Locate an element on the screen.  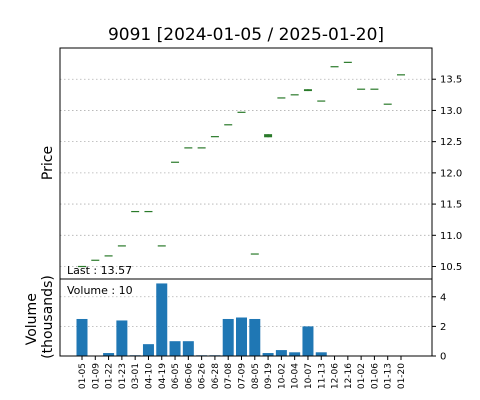
price-axis-label: Price is located at coordinates (48, 163).